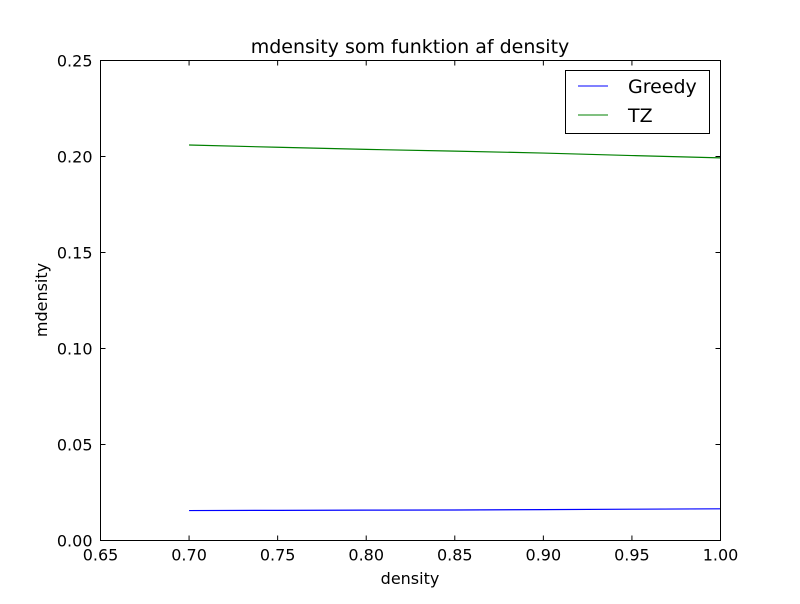 This screenshot has width=800, height=604. I want to click on y-tick-label: 0.05, so click(75, 445).